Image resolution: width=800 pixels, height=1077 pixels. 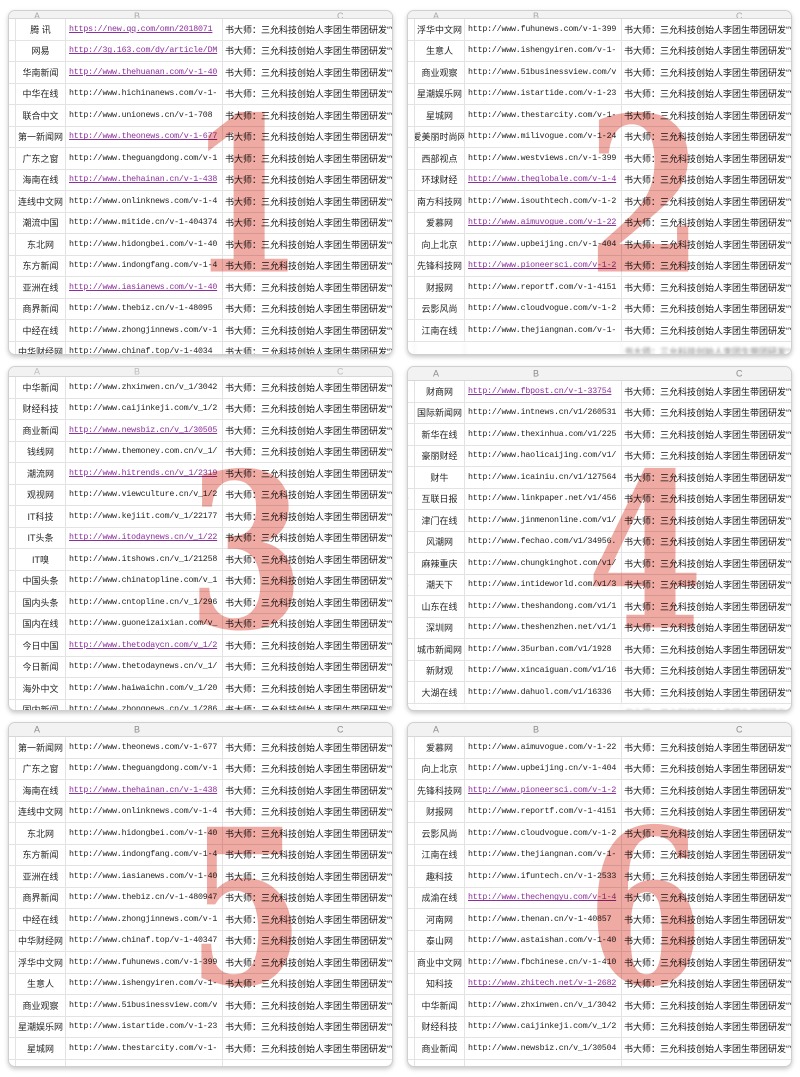 I want to click on site-name-cell: 中华在线, so click(x=41, y=94).